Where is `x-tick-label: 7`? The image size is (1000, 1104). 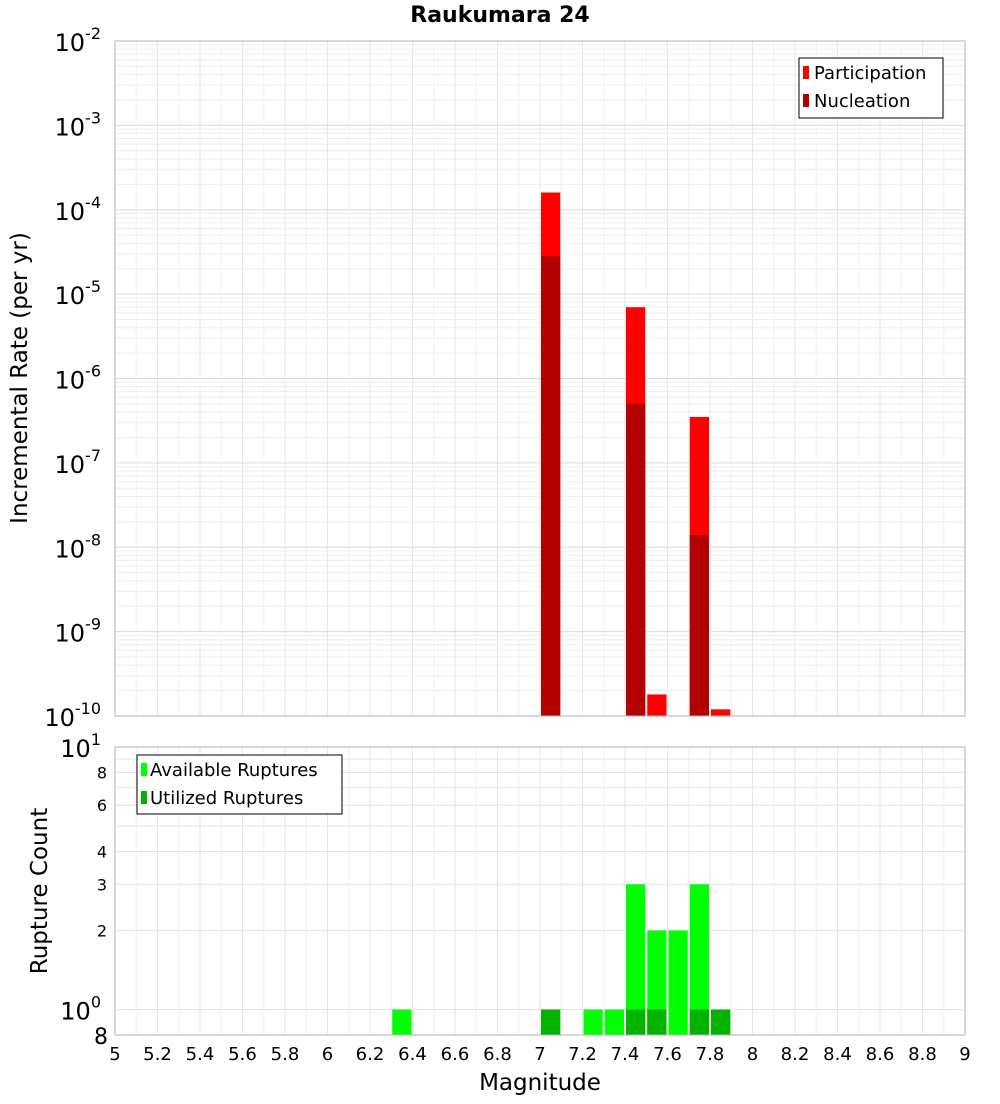
x-tick-label: 7 is located at coordinates (539, 1054).